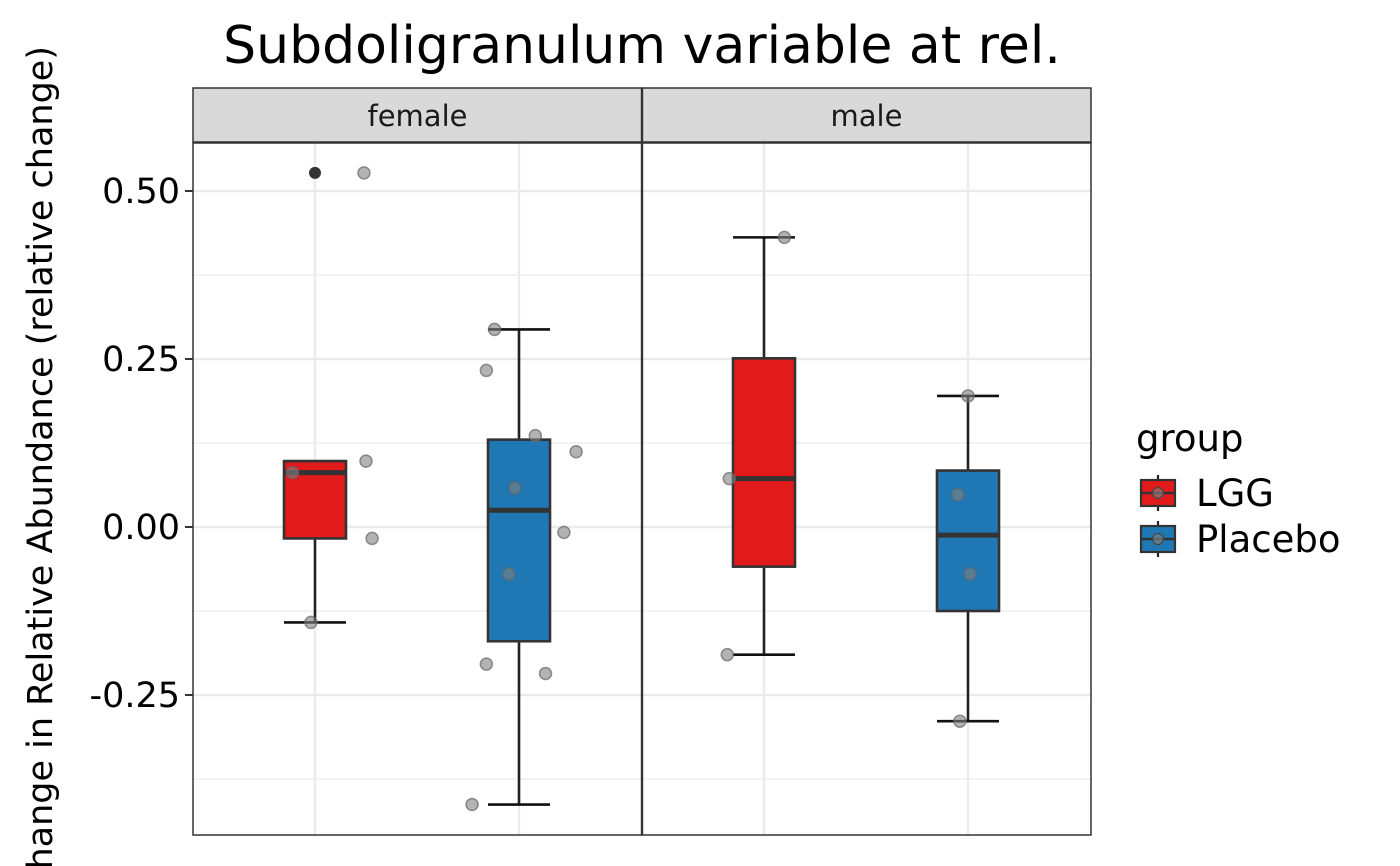  I want to click on legend-title: group, so click(1189, 438).